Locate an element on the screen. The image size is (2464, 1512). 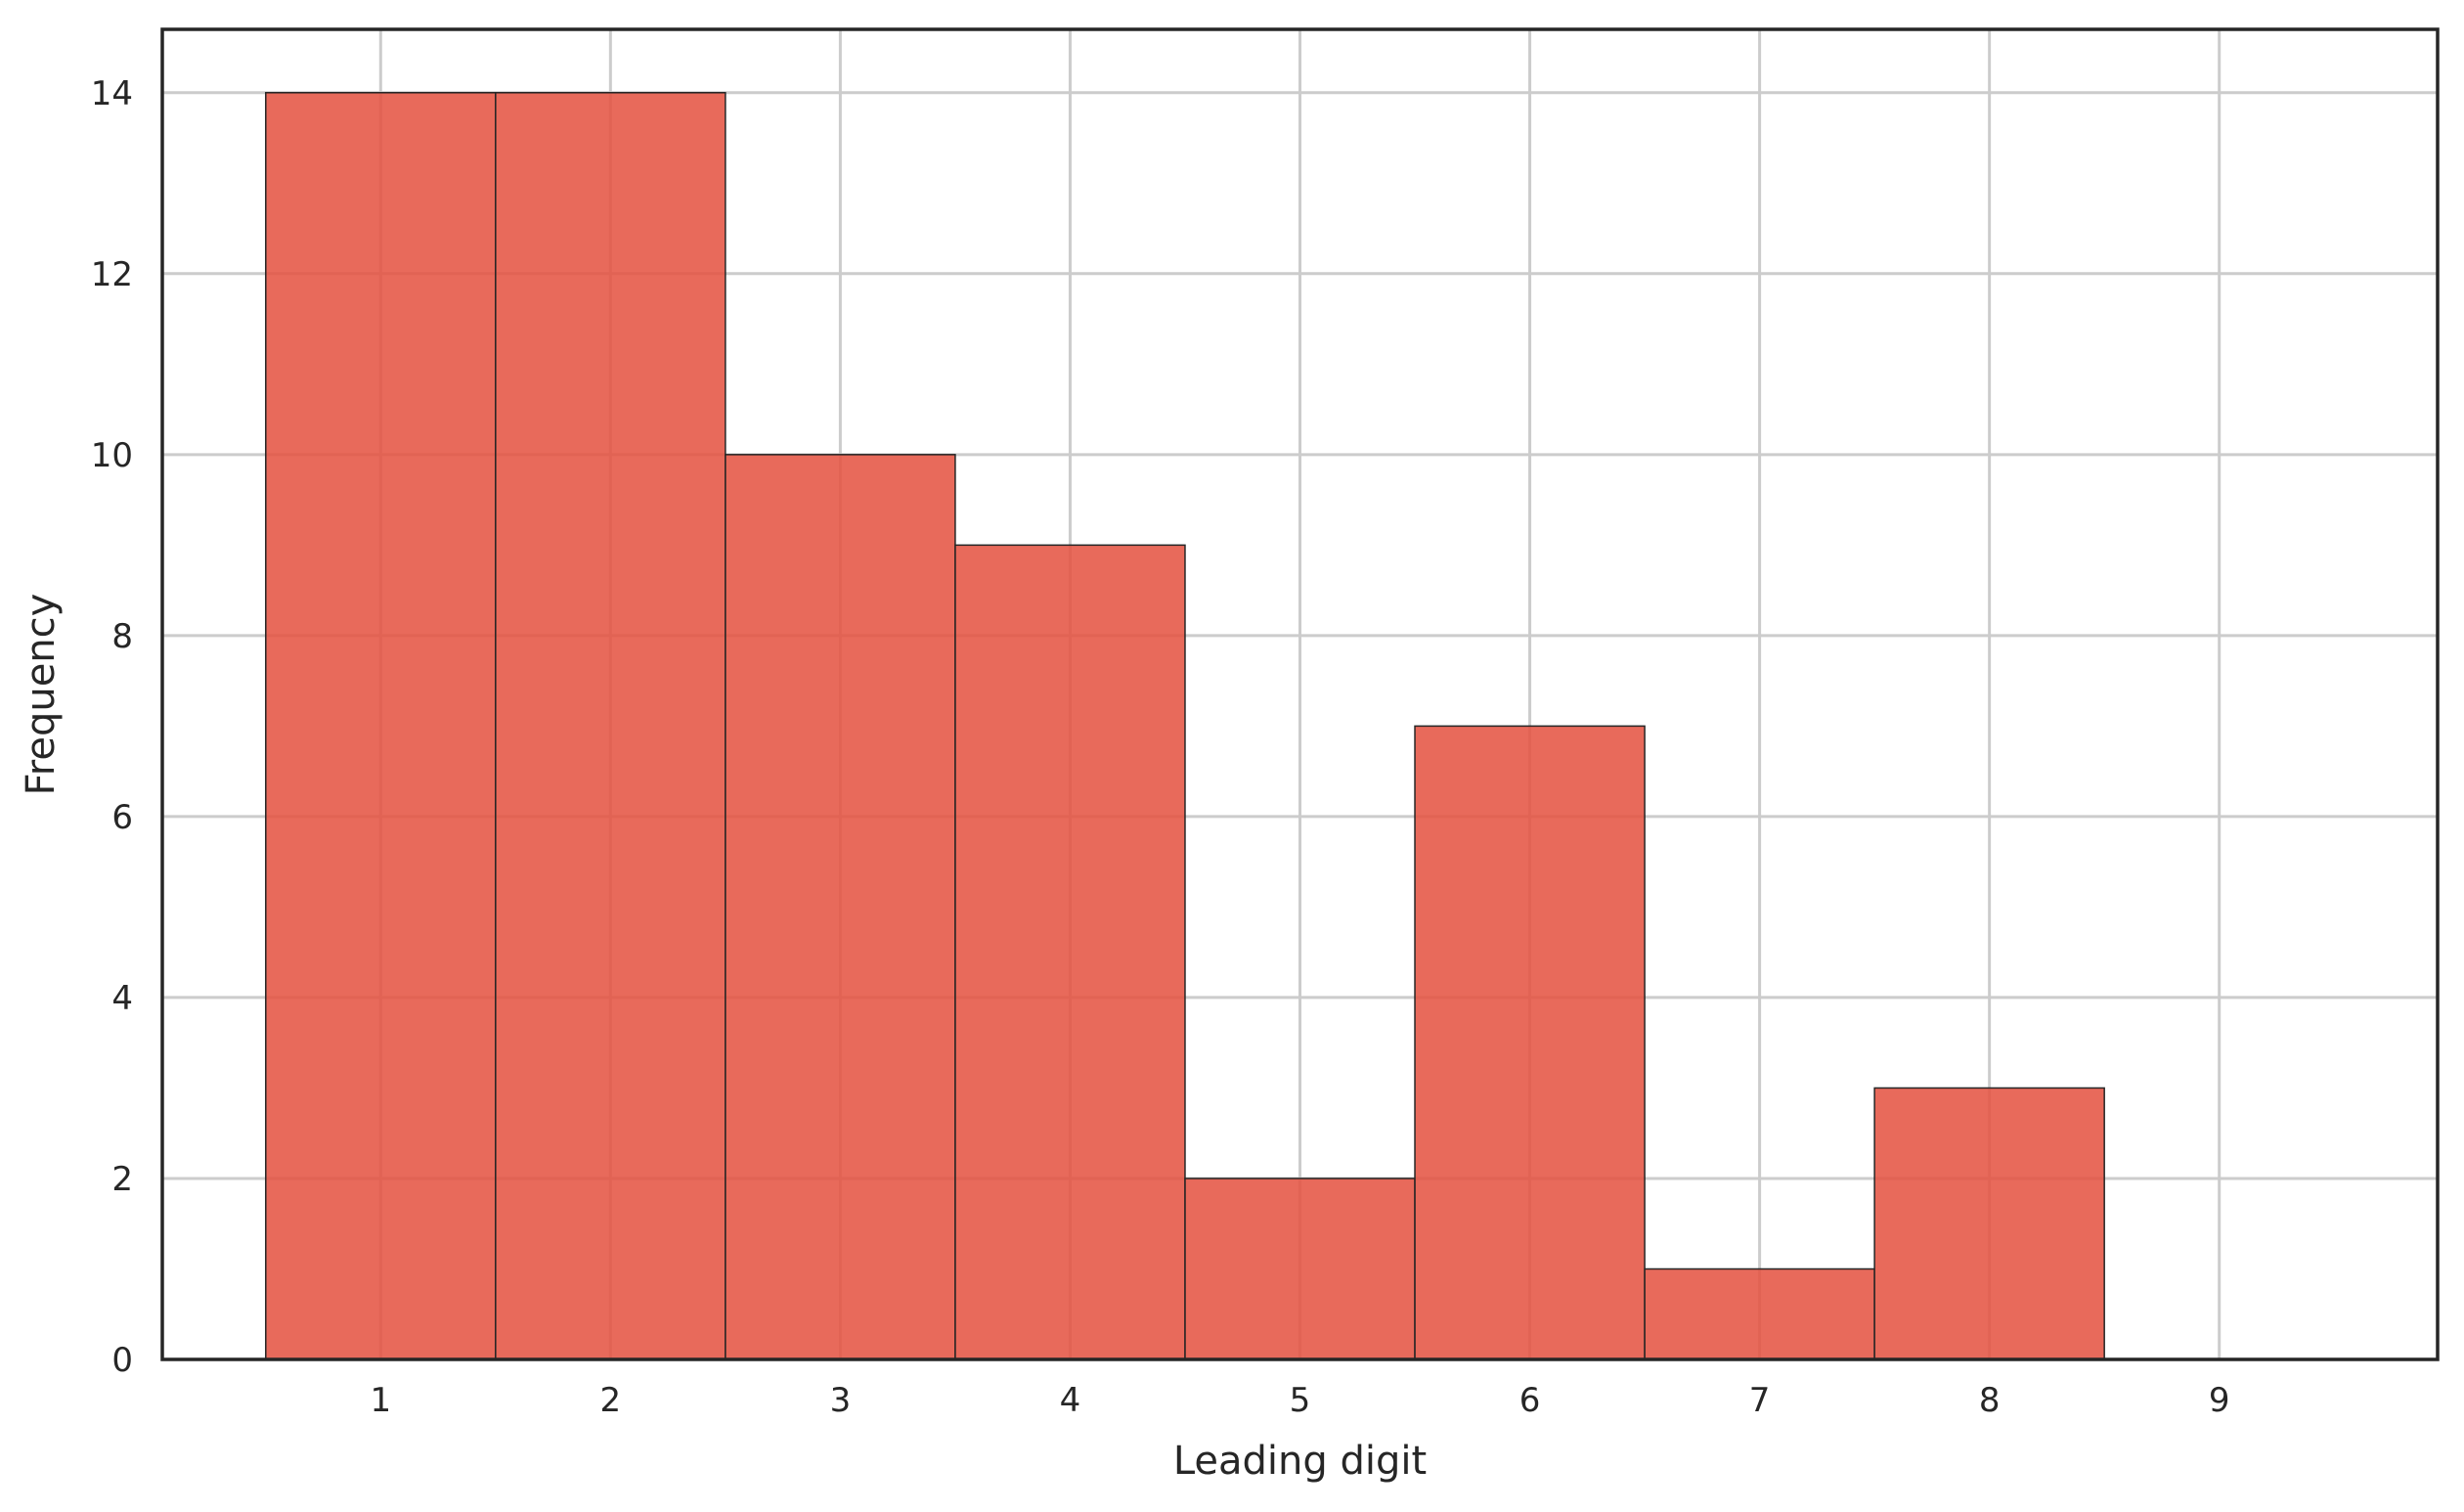
x-tick-label-7: 7 is located at coordinates (1760, 1401).